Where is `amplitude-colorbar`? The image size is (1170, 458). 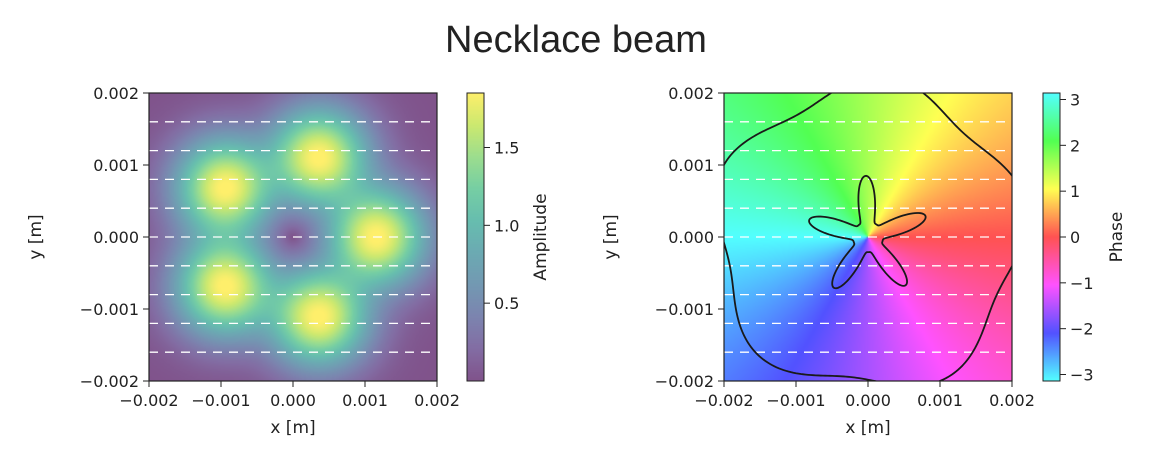 amplitude-colorbar is located at coordinates (475, 237).